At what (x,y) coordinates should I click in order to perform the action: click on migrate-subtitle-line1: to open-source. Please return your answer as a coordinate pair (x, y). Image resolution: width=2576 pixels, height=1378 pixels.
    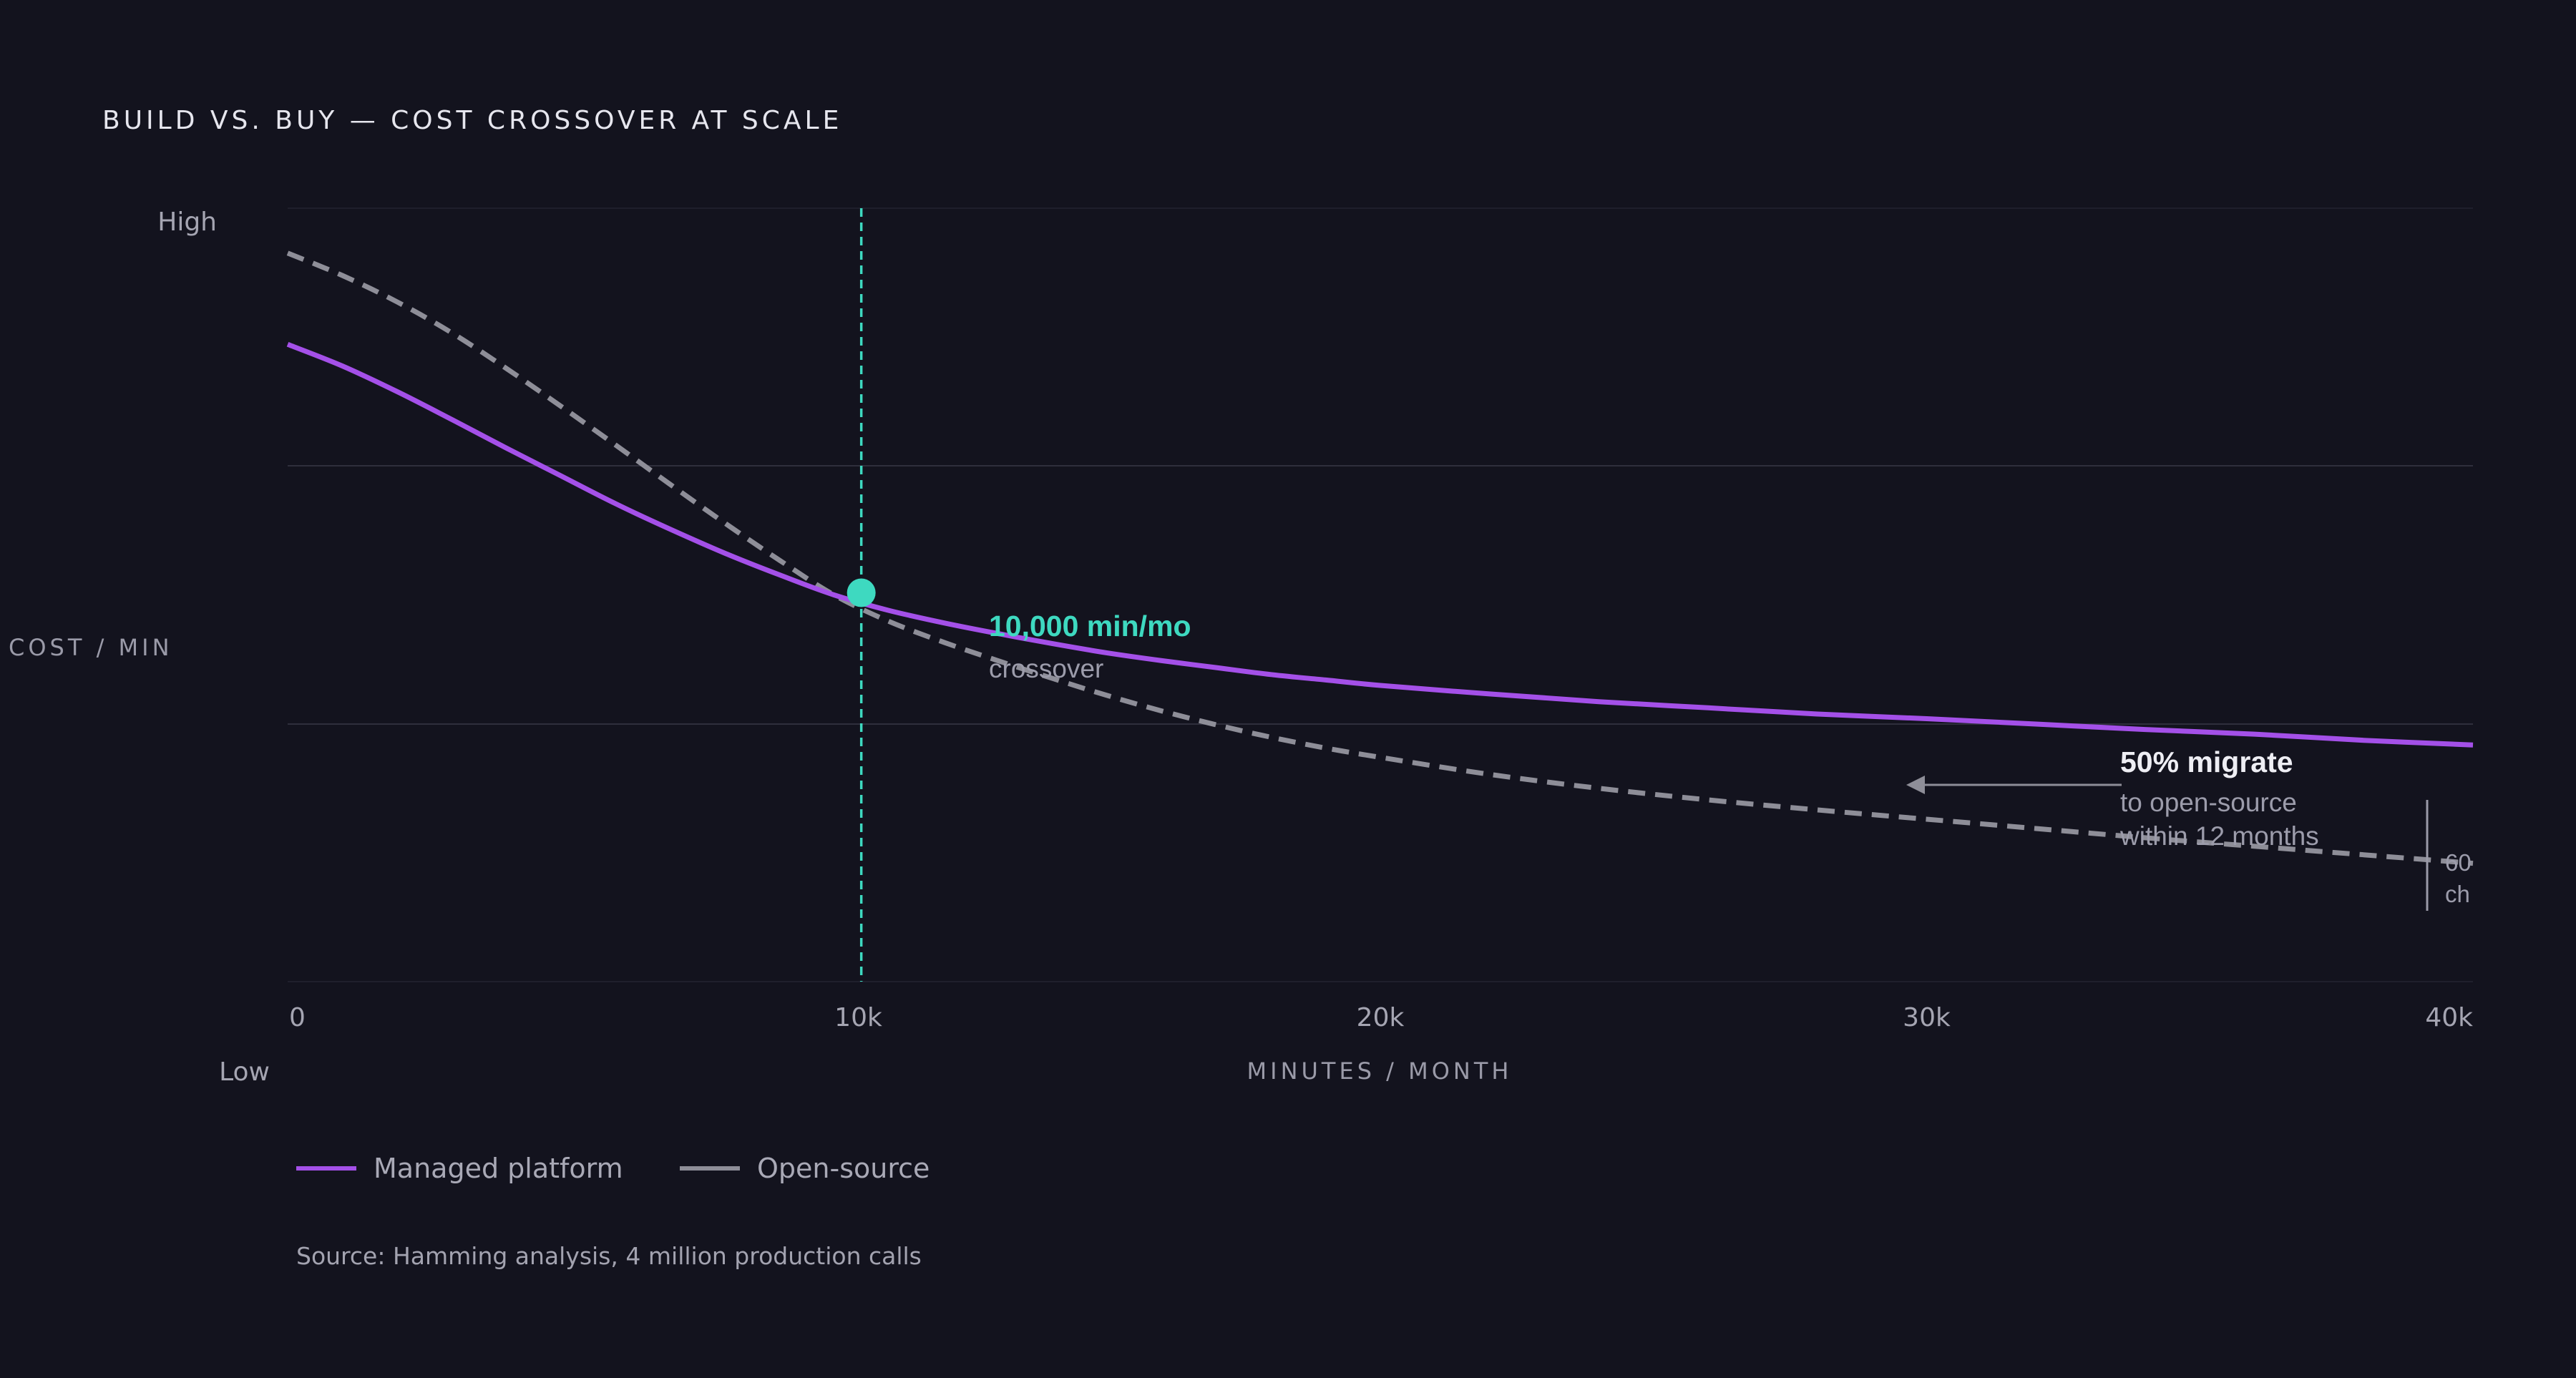
    Looking at the image, I should click on (2208, 803).